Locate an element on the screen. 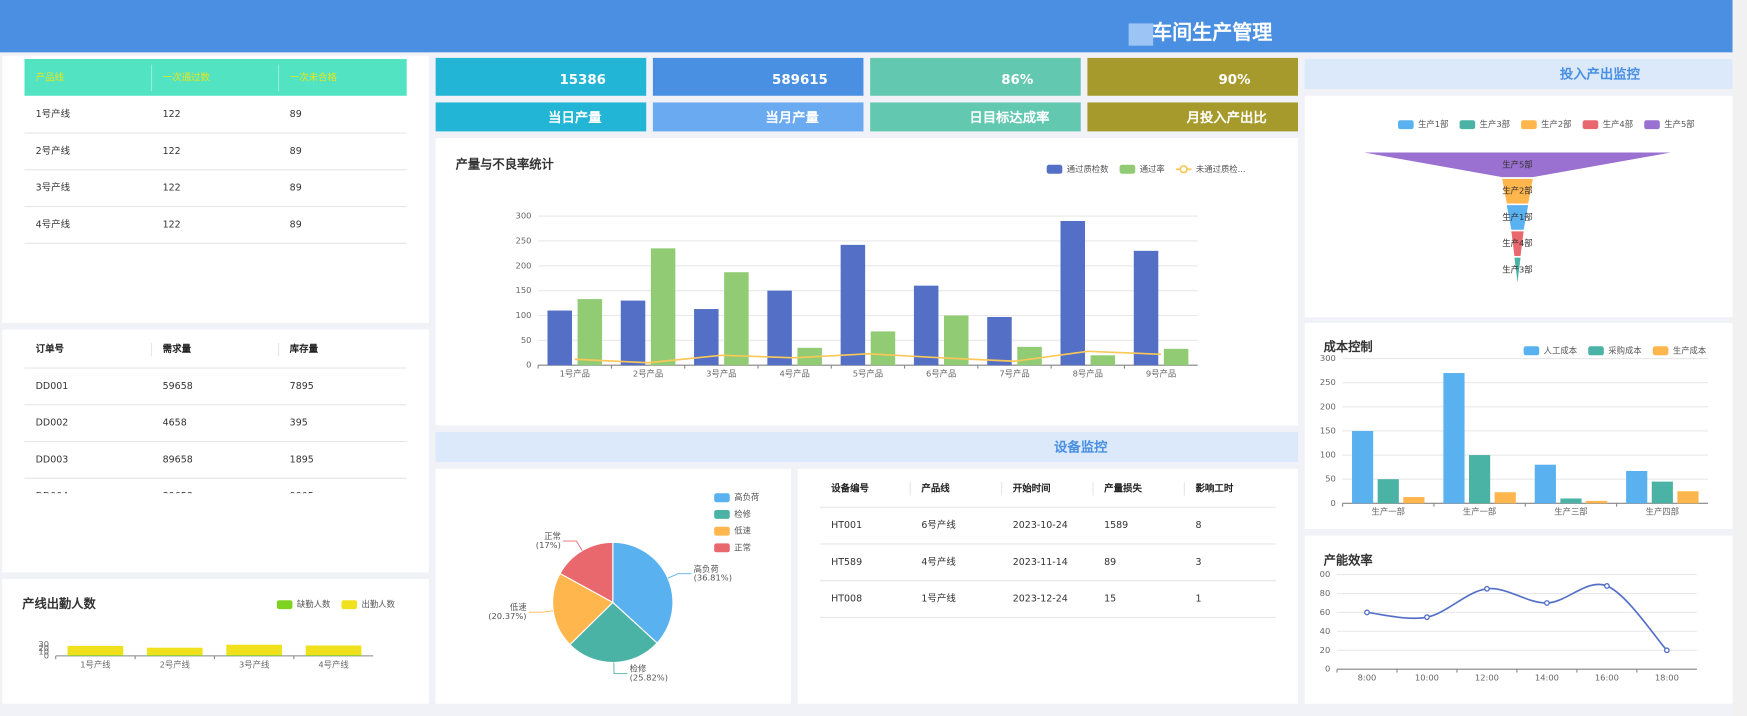  legend-label: 通过质检数 is located at coordinates (1088, 169).